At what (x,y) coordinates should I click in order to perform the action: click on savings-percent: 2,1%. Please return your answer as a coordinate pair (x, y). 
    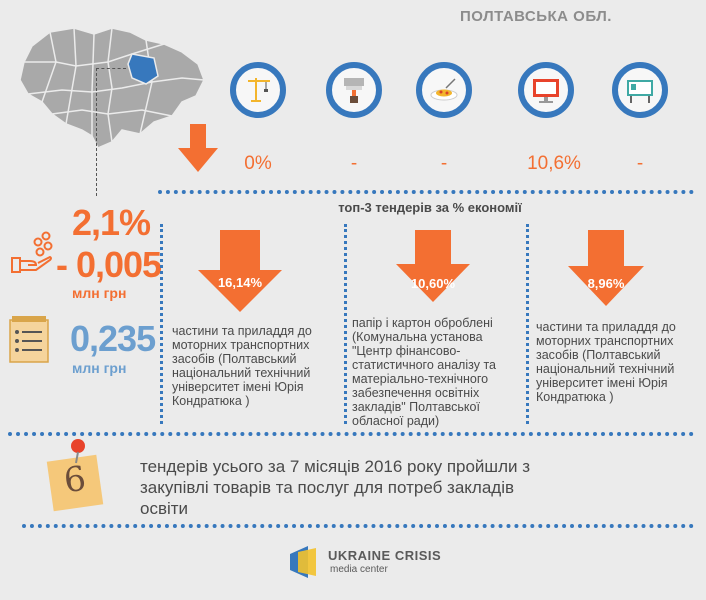
    Looking at the image, I should click on (111, 222).